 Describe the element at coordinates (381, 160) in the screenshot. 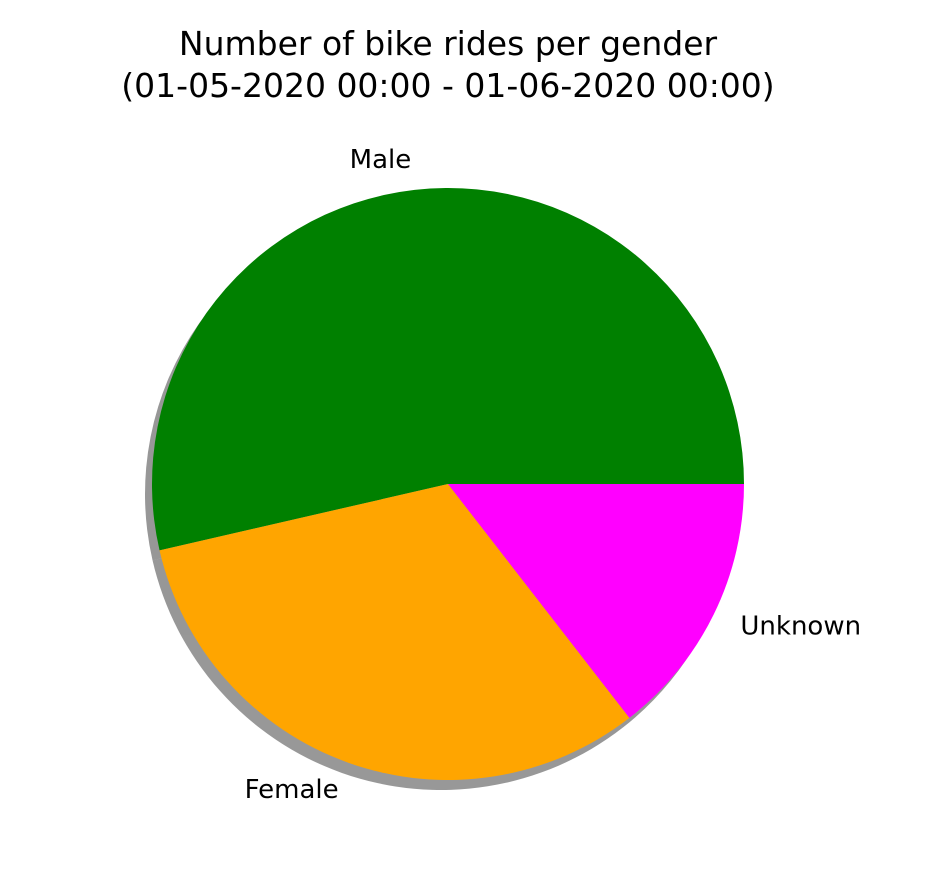

I see `pie-label-male: Male` at that location.